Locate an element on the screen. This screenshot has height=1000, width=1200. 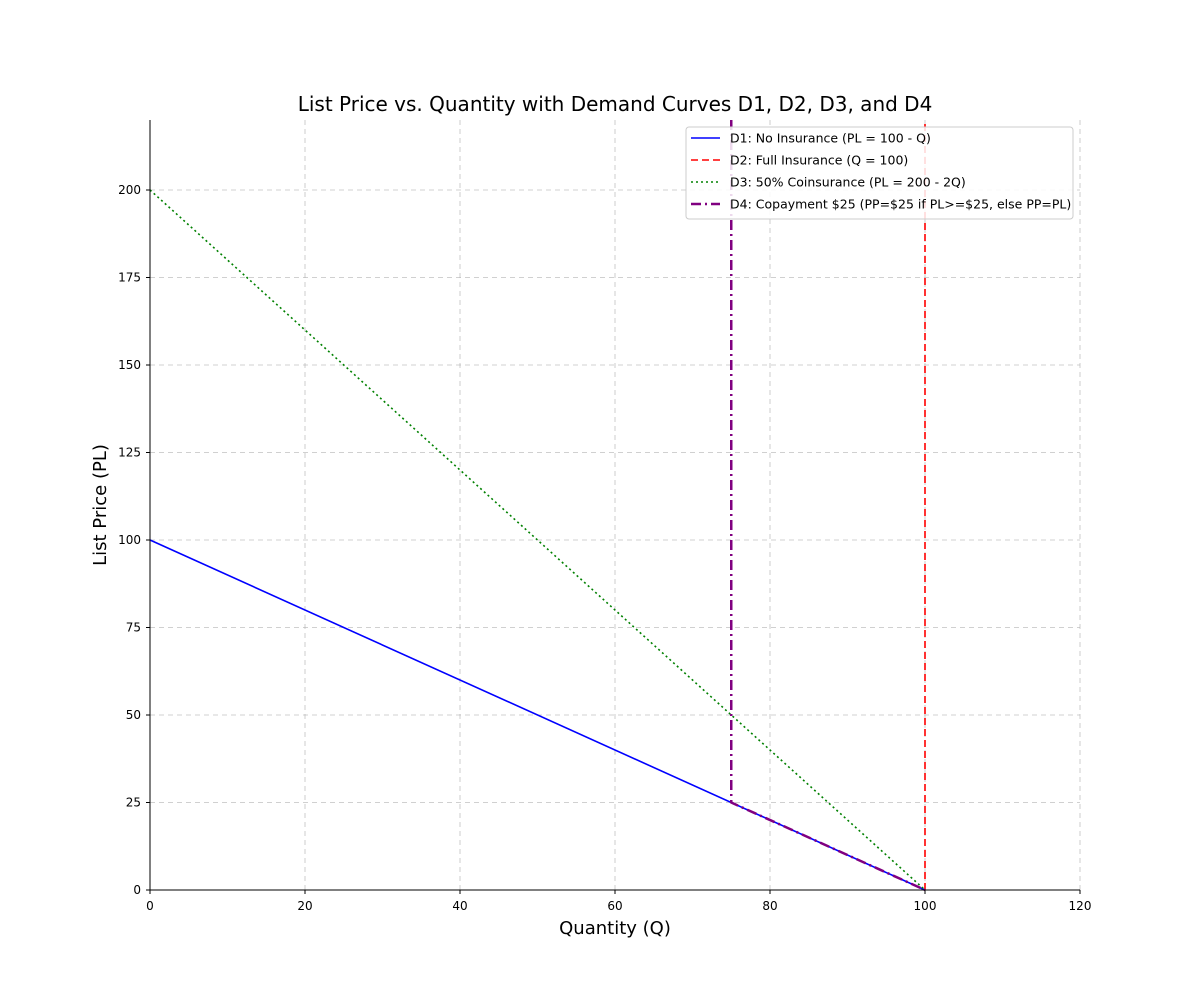
y-tick-label: 75 is located at coordinates (133, 628).